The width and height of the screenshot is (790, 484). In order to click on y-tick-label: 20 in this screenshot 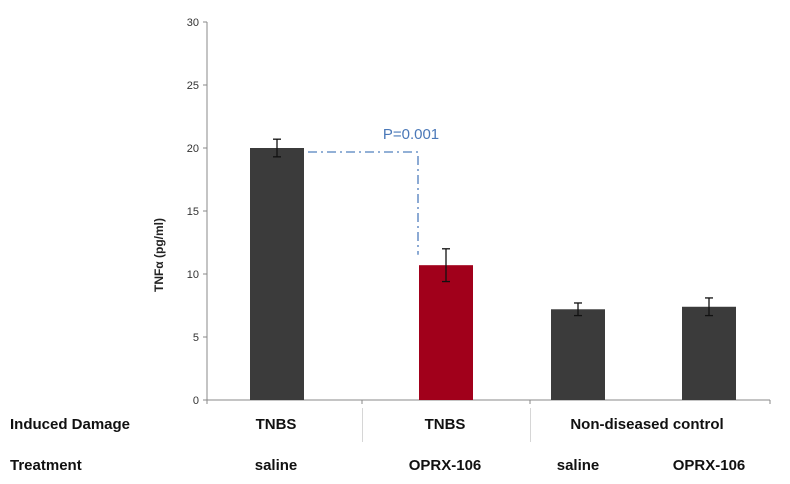, I will do `click(193, 149)`.